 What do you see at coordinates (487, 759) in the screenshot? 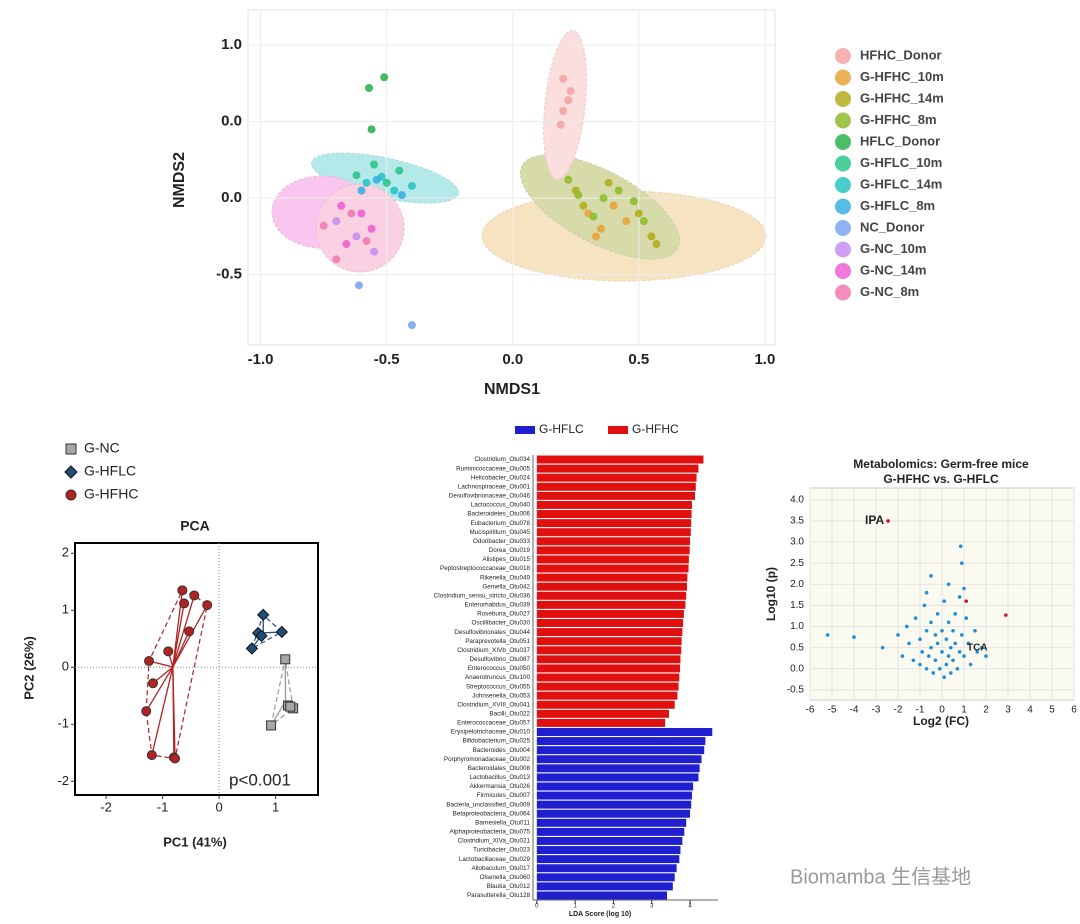
I see `category-label: Porphyromonadaceae_Otu002` at bounding box center [487, 759].